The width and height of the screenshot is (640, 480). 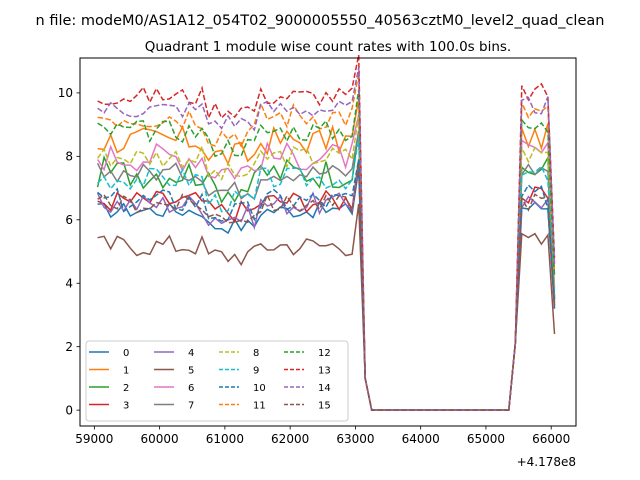 I want to click on y-tick-label: 0, so click(x=69, y=410).